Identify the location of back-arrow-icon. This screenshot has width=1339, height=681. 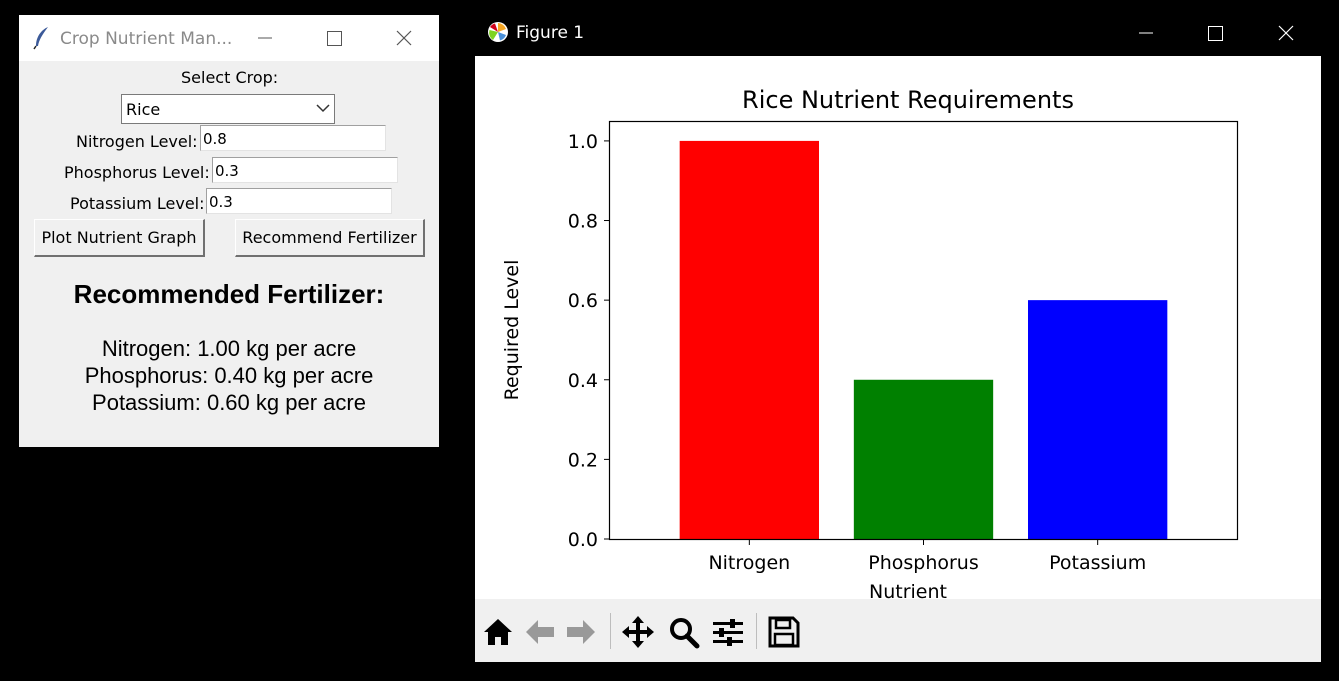
(540, 632).